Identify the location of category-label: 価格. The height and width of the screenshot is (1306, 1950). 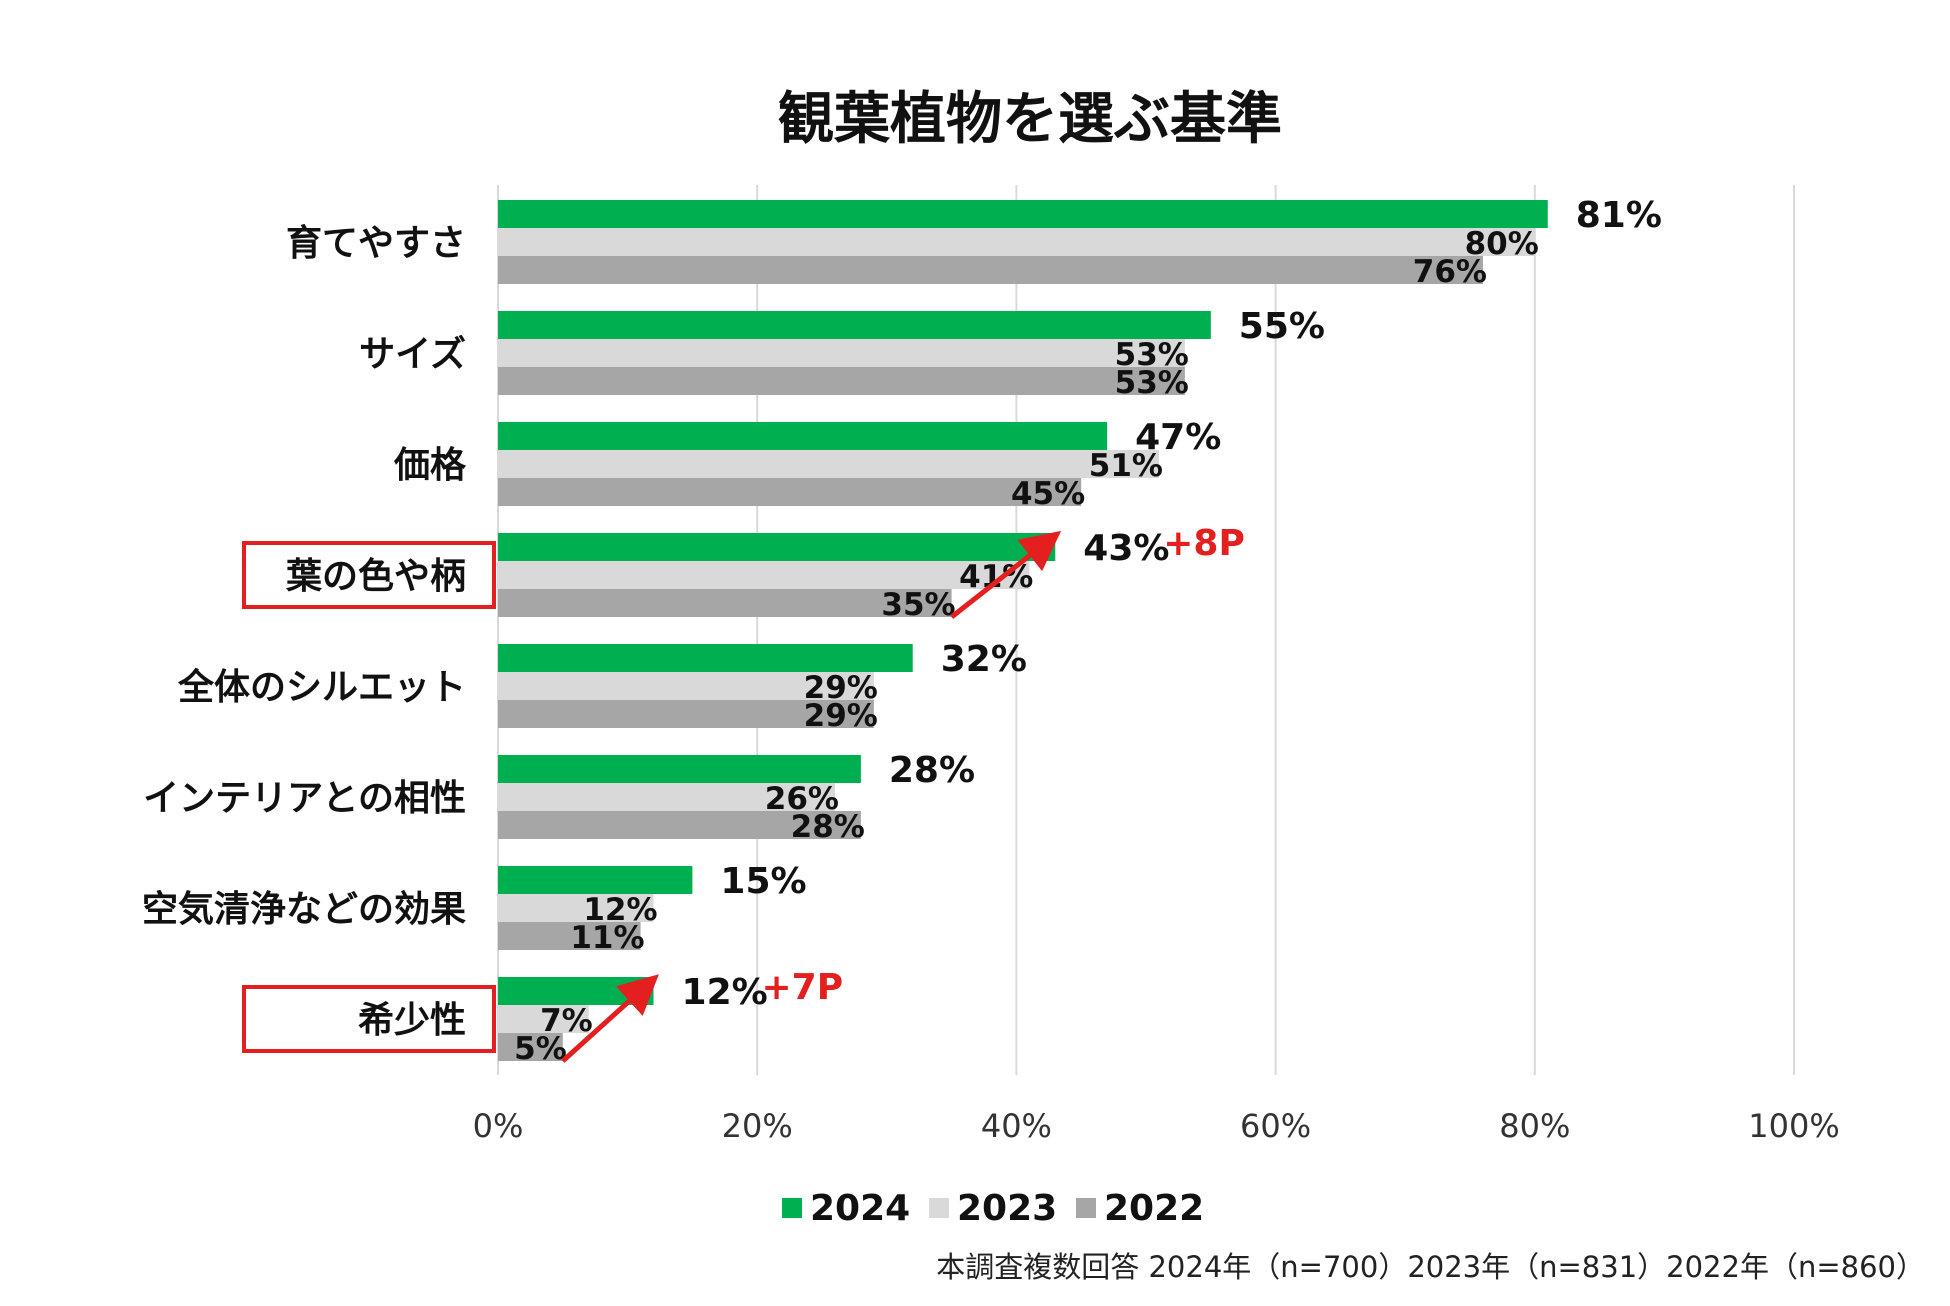
(430, 465).